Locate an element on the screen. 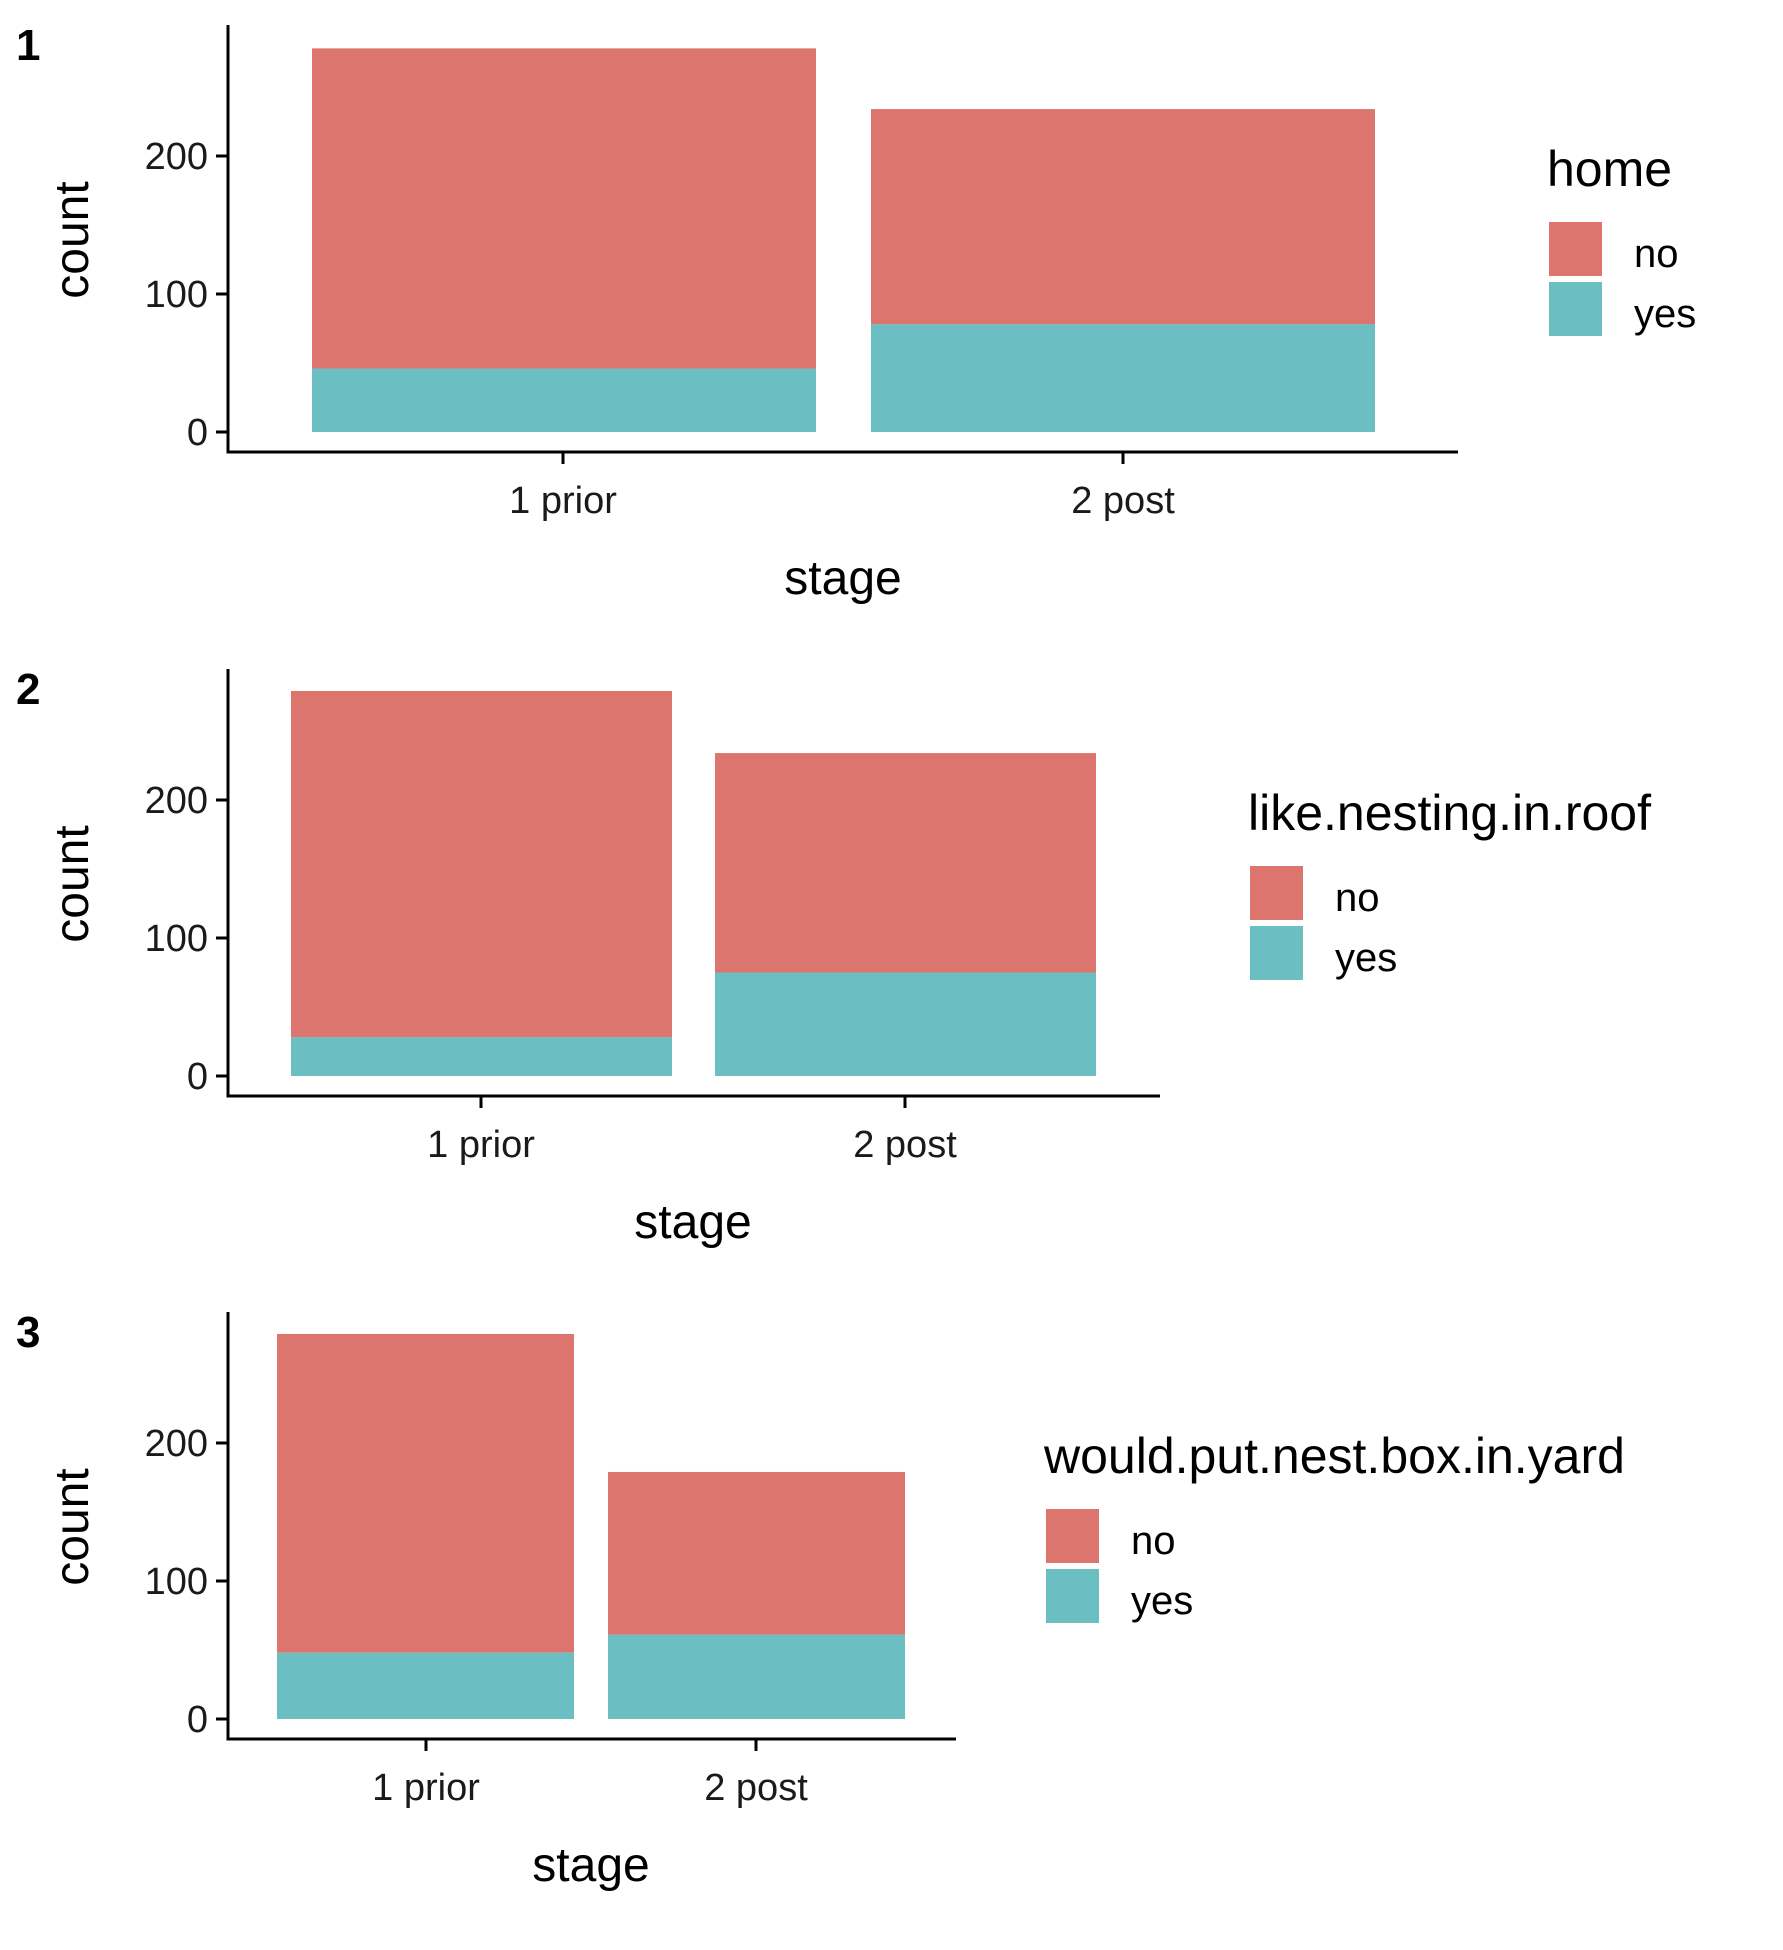  panel-tag: 2 is located at coordinates (28, 689).